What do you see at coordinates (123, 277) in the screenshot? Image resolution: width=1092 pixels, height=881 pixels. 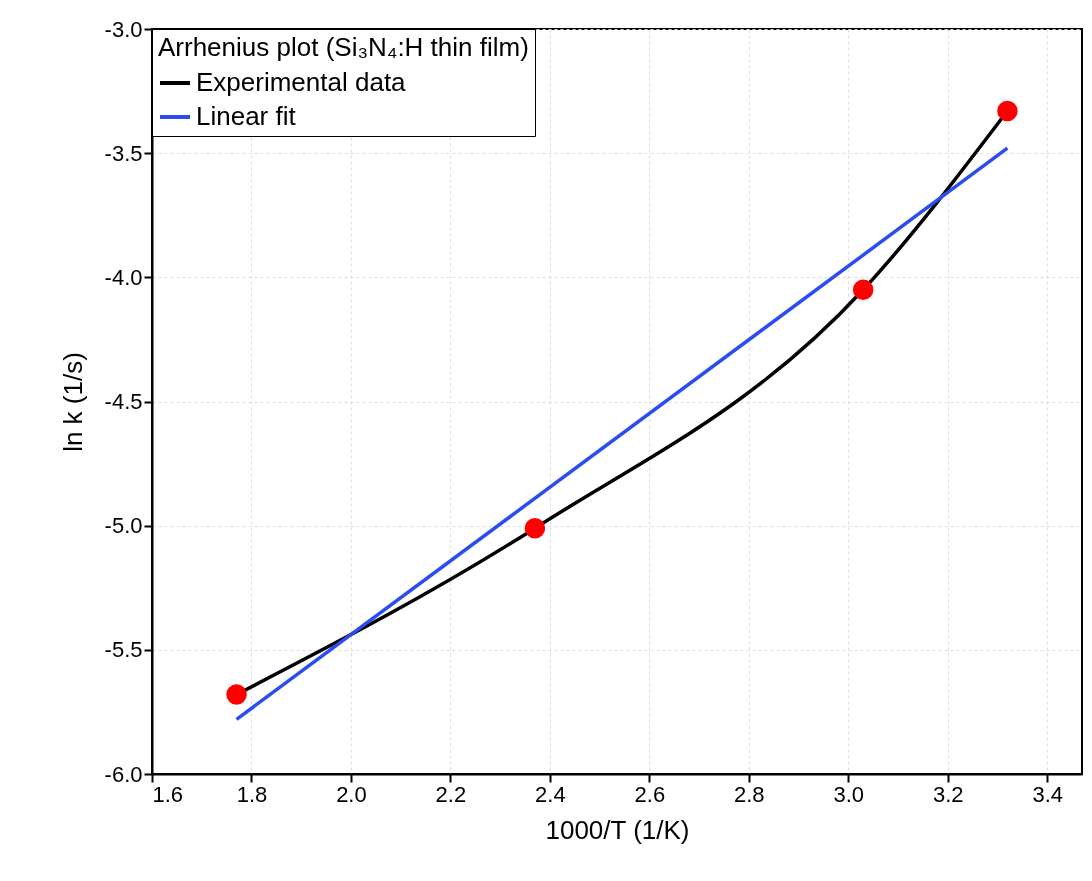 I see `y-tick-label: -4.0` at bounding box center [123, 277].